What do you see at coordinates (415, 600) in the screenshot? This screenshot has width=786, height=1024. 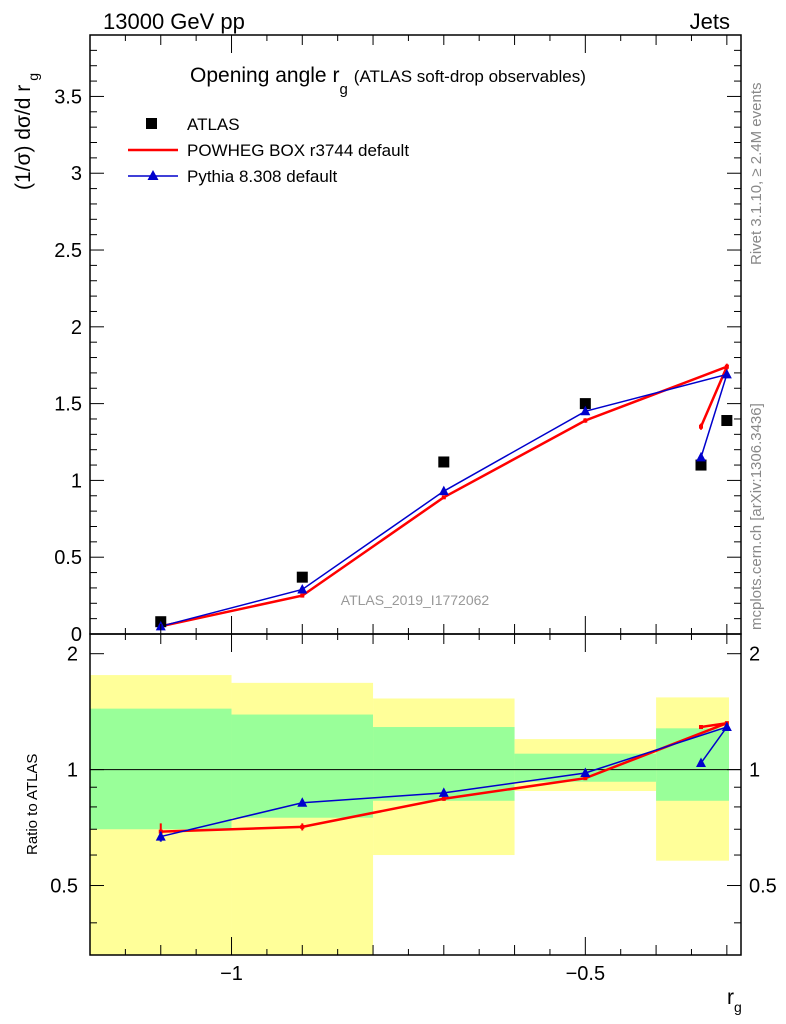 I see `analysis-id: ATLAS_2019_I1772062` at bounding box center [415, 600].